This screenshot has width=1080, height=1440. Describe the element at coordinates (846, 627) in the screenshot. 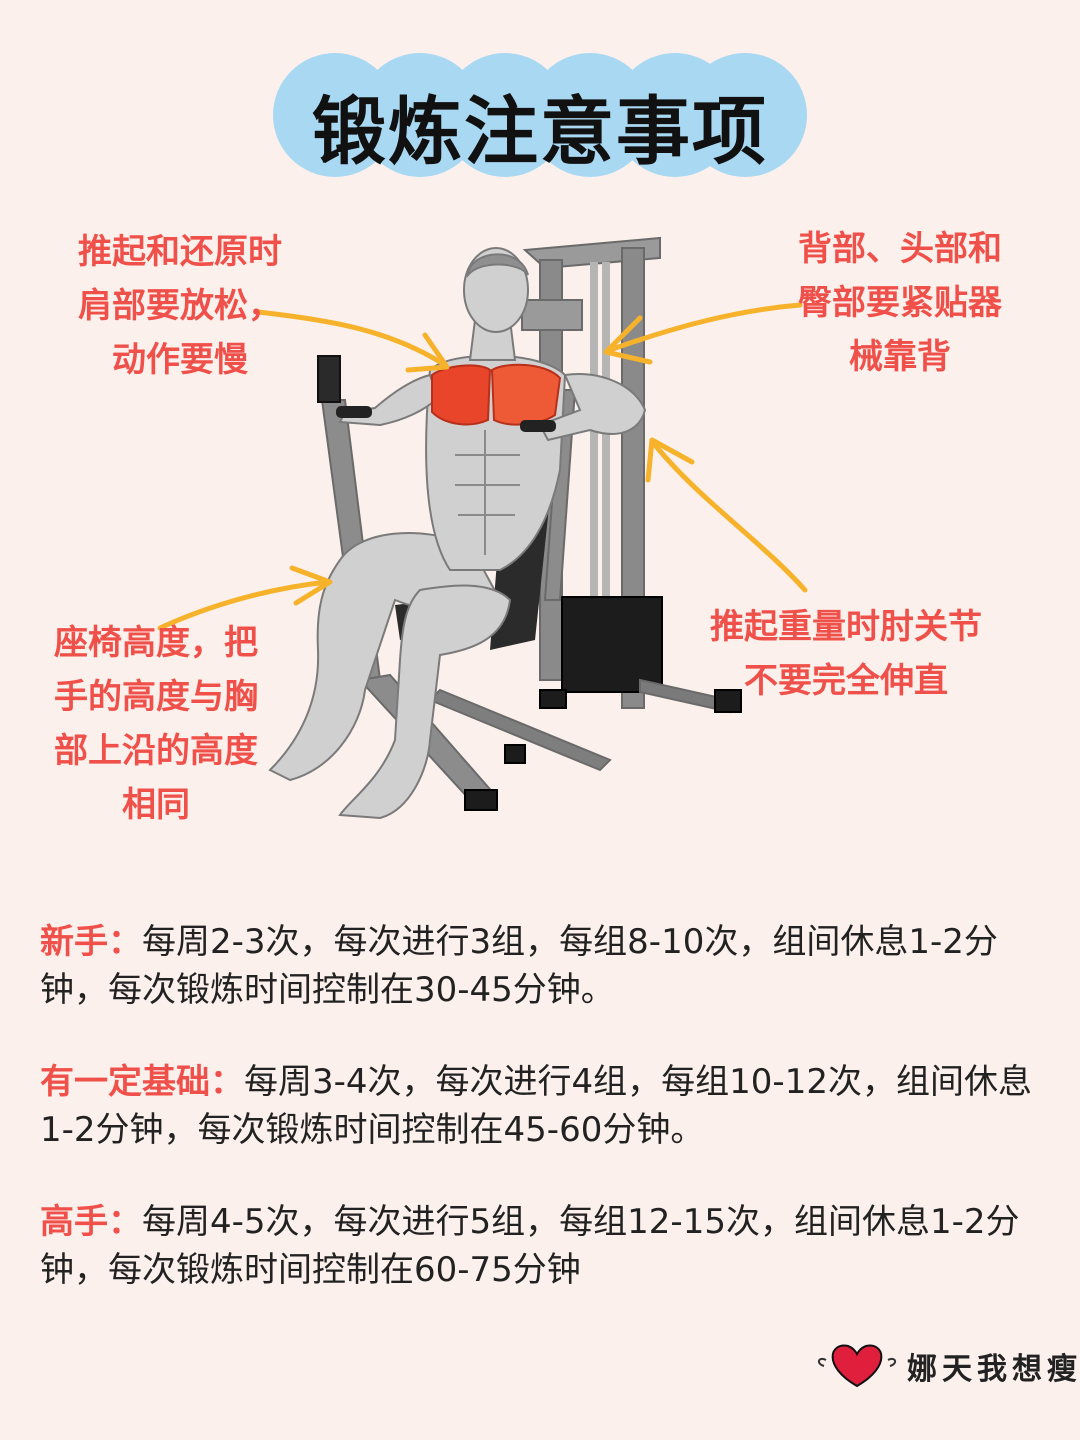

I see `note-line: 推起重量时肘关节` at that location.